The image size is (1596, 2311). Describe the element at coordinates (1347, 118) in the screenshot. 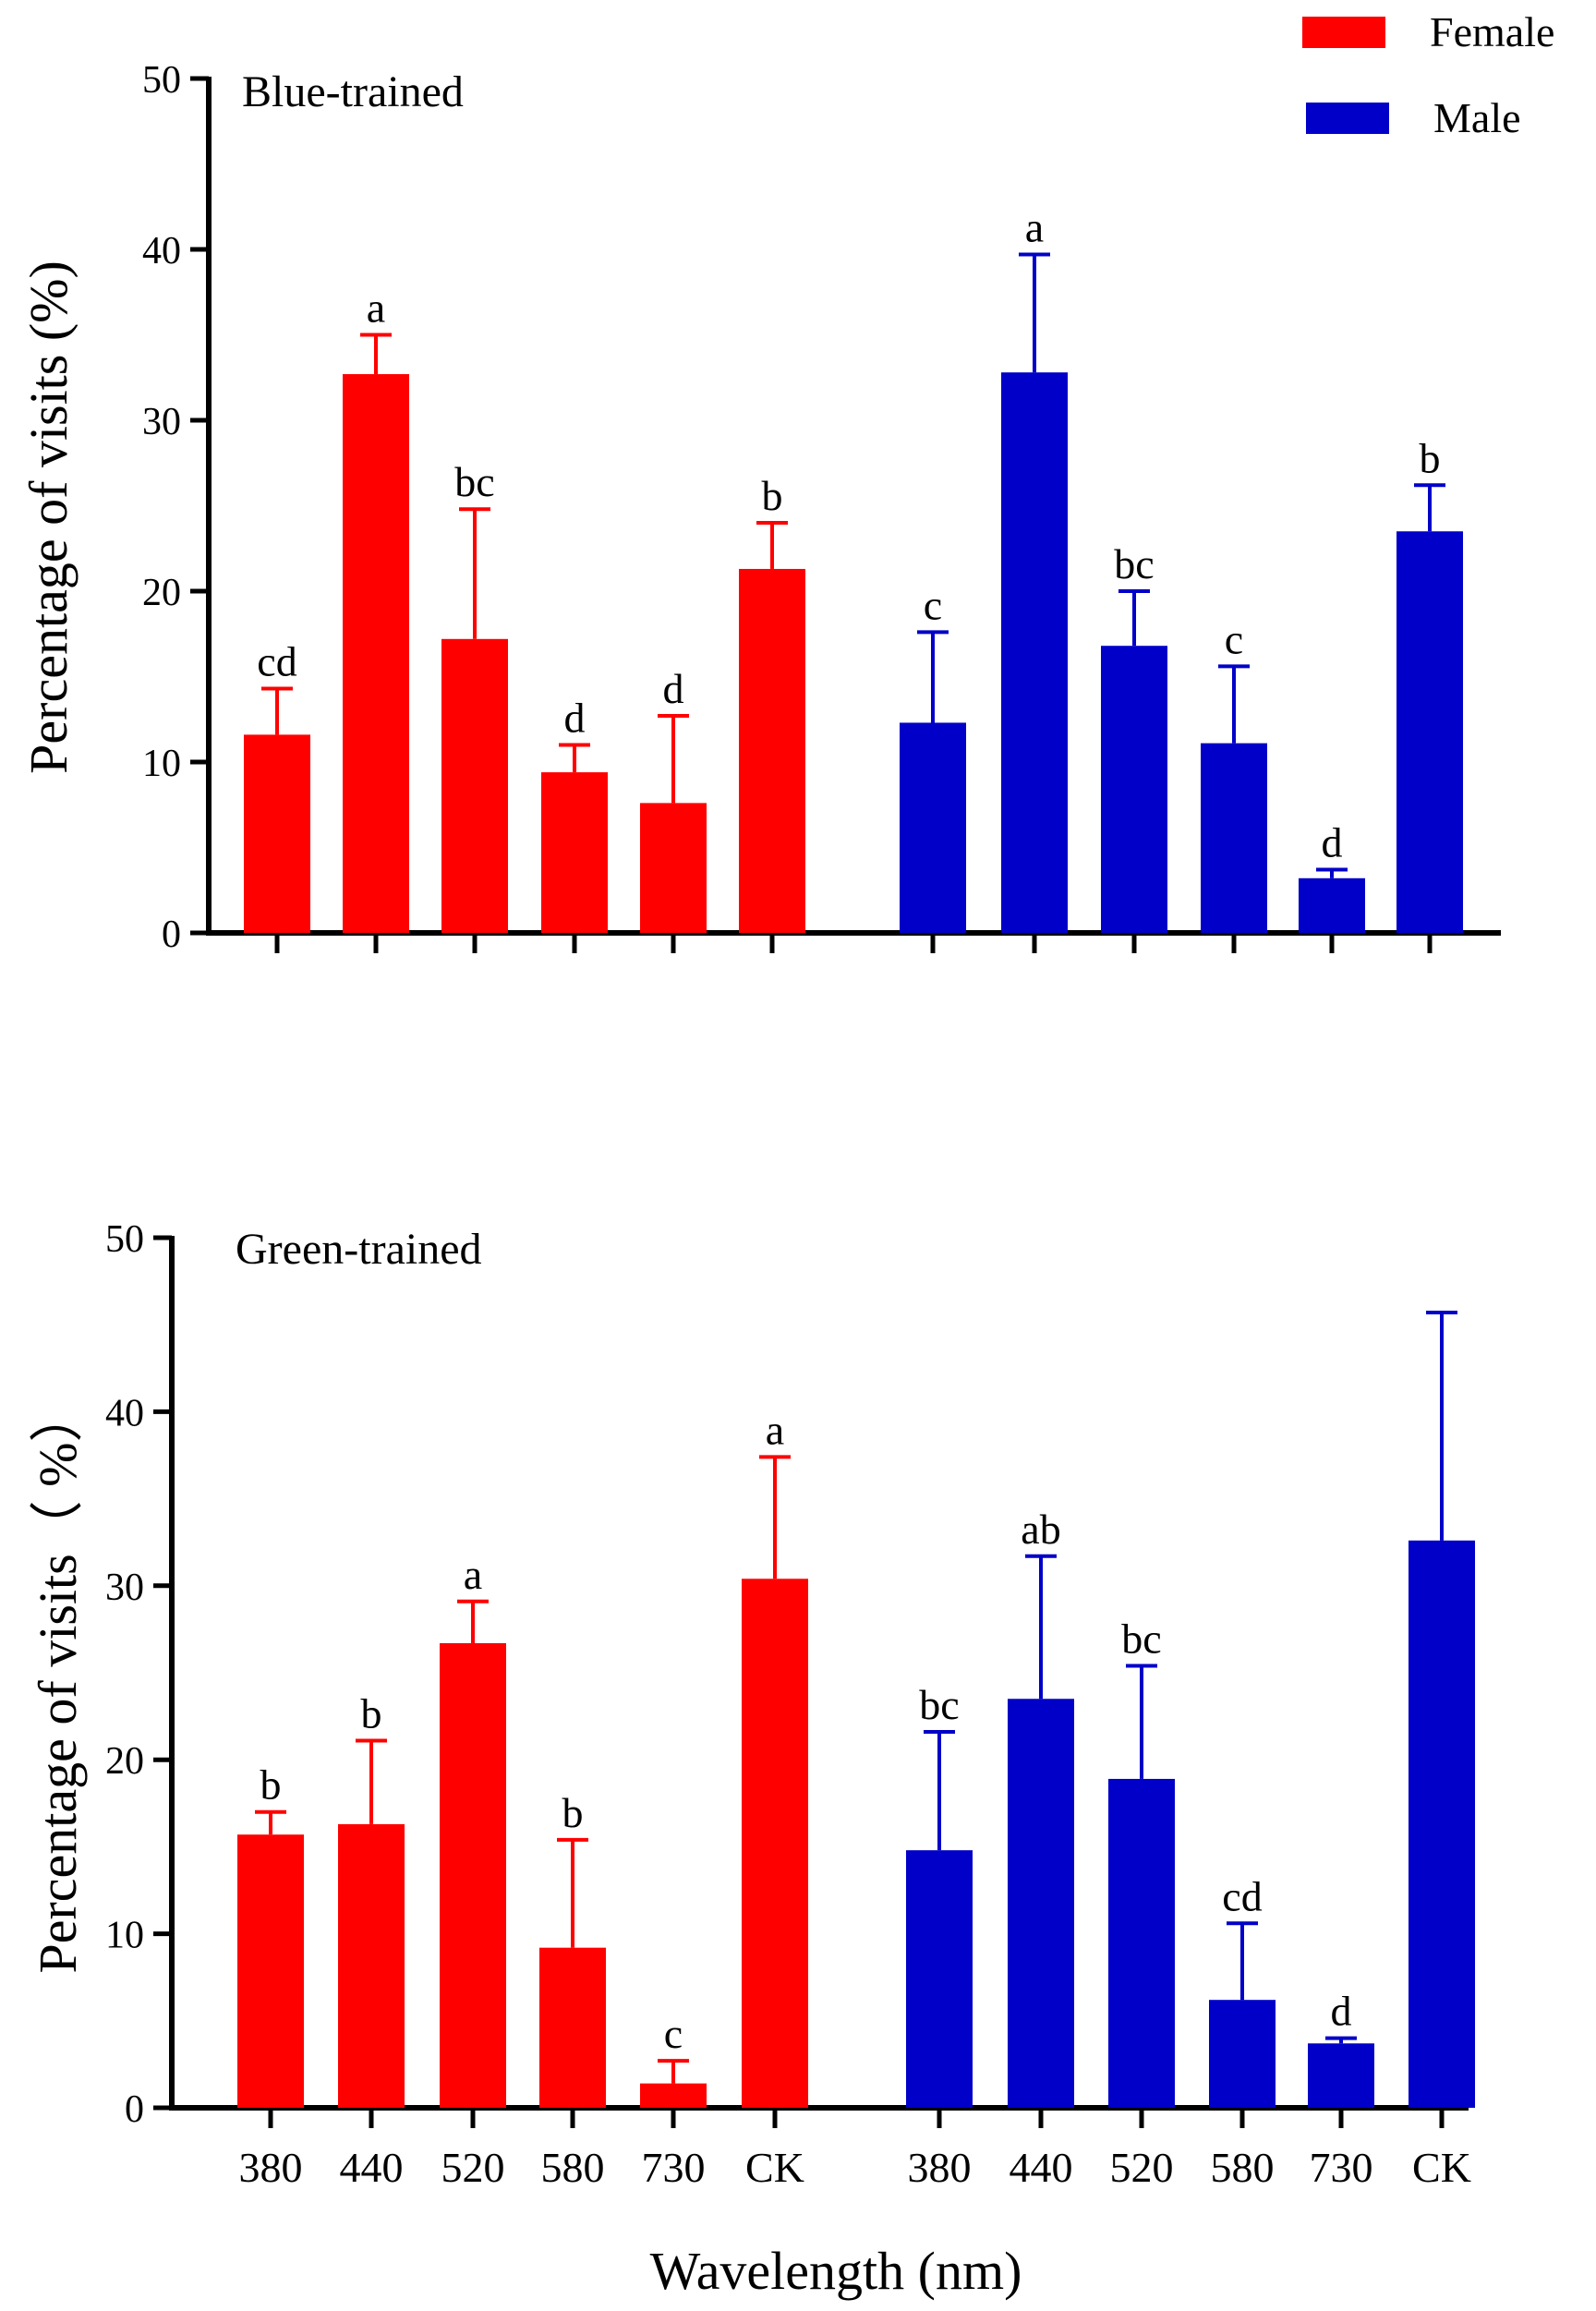

I see `legend-swatch-male` at that location.